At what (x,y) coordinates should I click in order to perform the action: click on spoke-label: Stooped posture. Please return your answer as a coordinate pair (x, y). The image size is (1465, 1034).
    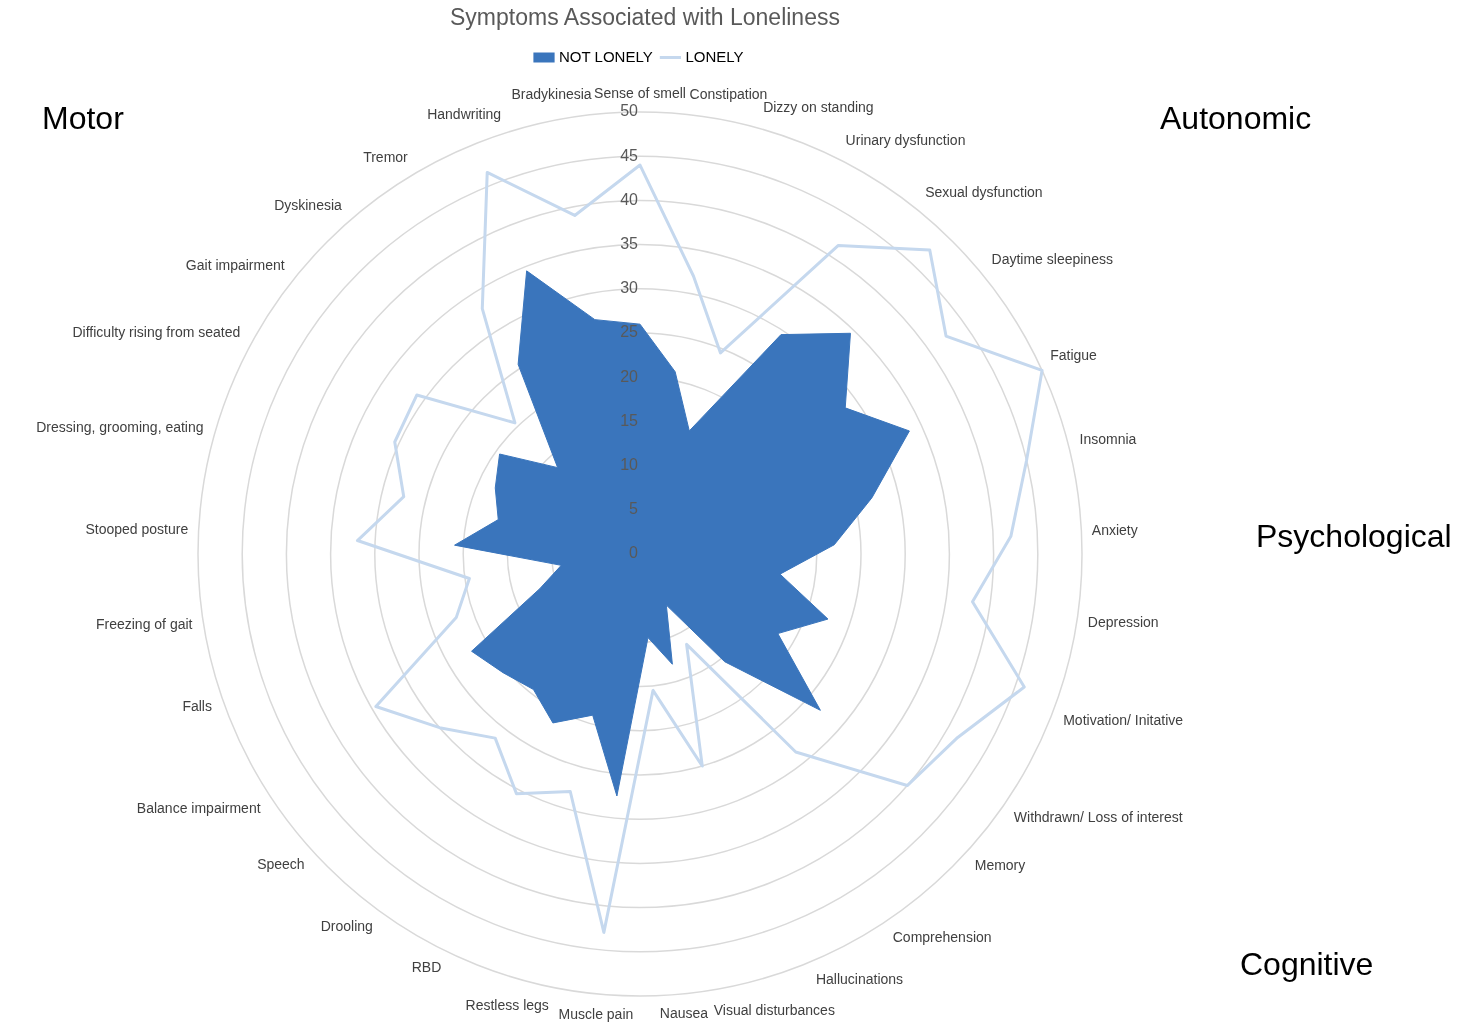
    Looking at the image, I should click on (137, 528).